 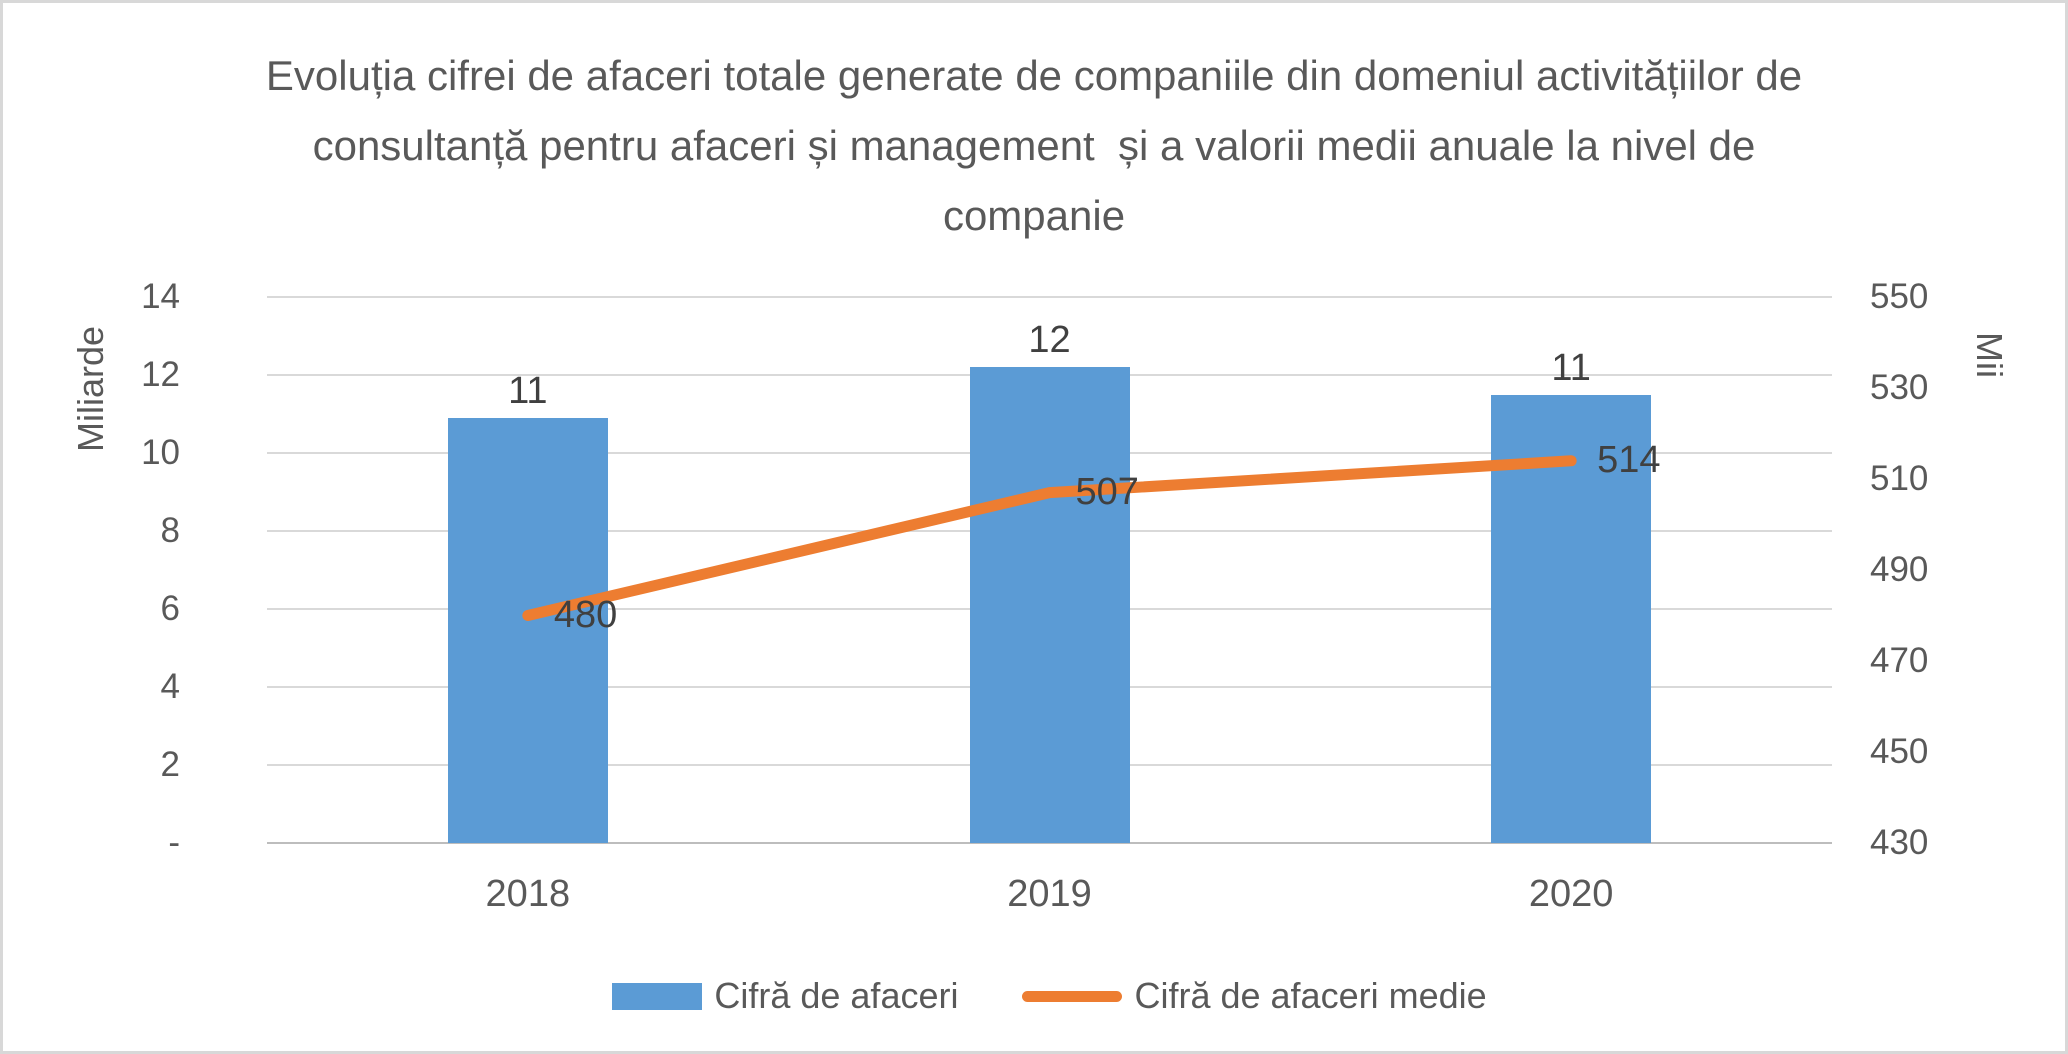 I want to click on left-axis-tick: 12, so click(x=160, y=374).